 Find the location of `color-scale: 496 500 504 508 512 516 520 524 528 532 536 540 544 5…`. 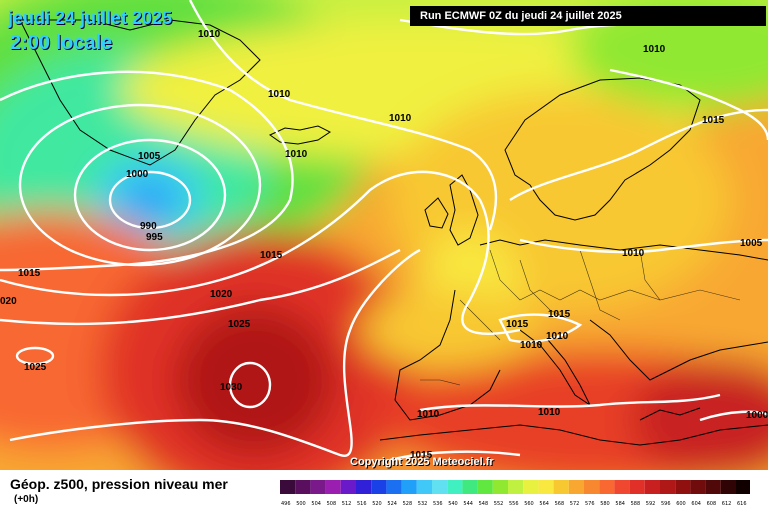

color-scale: 496 500 504 508 512 516 520 524 528 532 536 540 544 5… is located at coordinates (515, 493).